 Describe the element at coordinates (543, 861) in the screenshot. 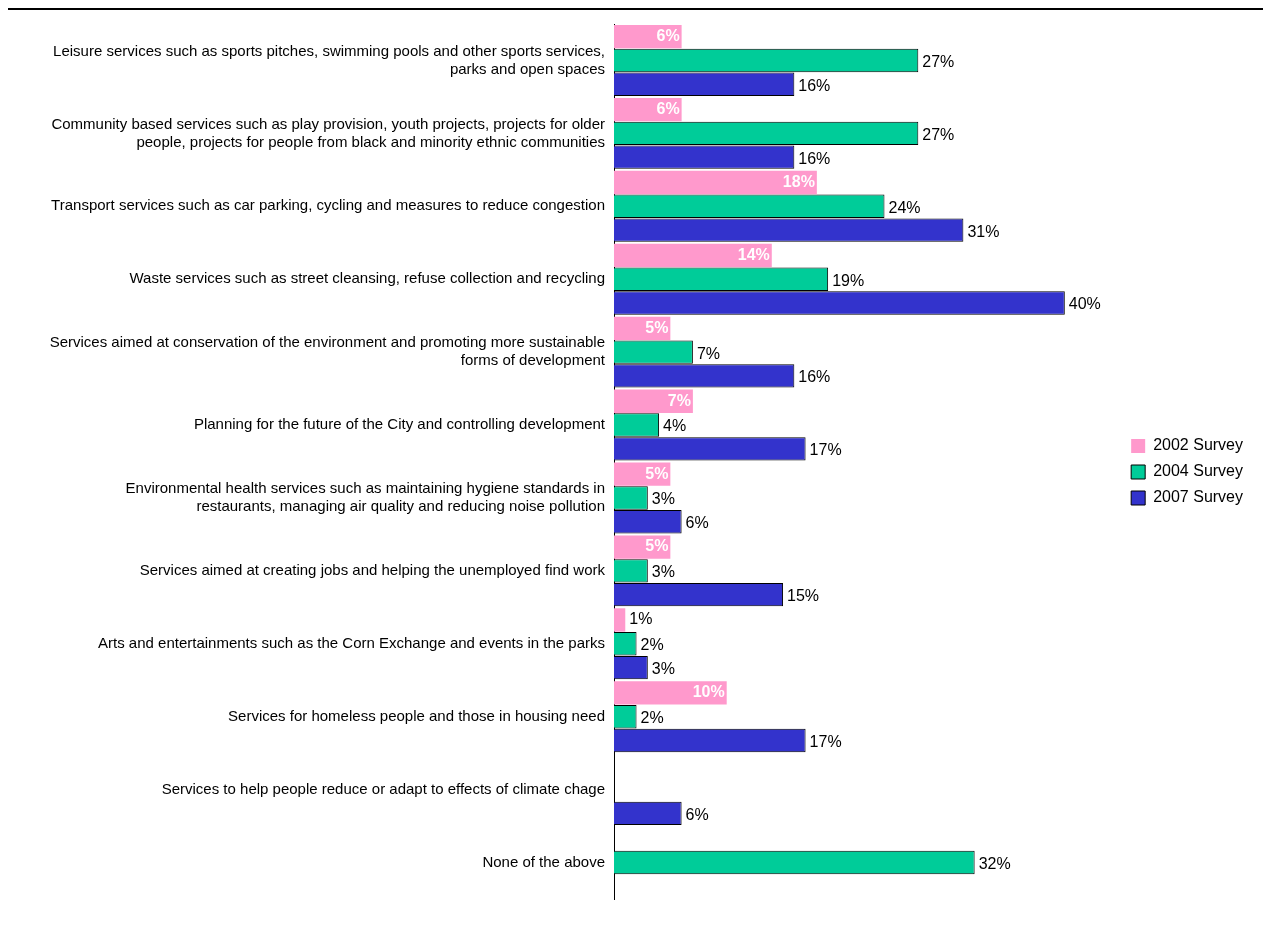

I see `y-tick-label: None of the above` at that location.